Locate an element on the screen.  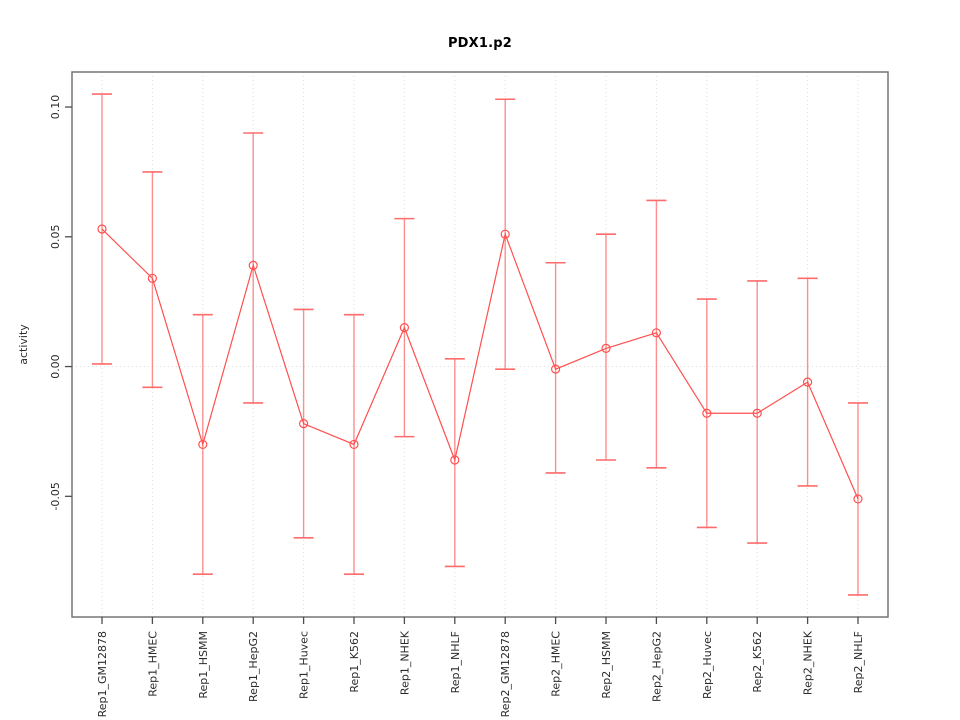
x-tick-label: Rep2_Huvec is located at coordinates (707, 665).